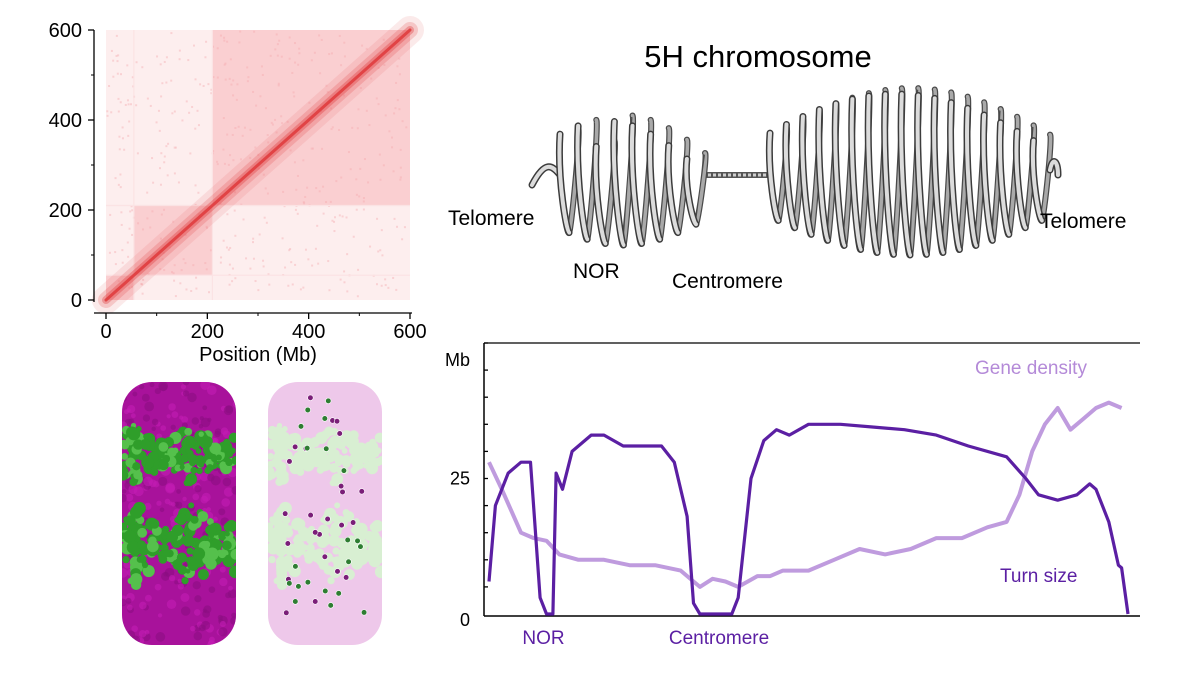 This screenshot has height=675, width=1200. What do you see at coordinates (905, 174) in the screenshot?
I see `coil-right-front` at bounding box center [905, 174].